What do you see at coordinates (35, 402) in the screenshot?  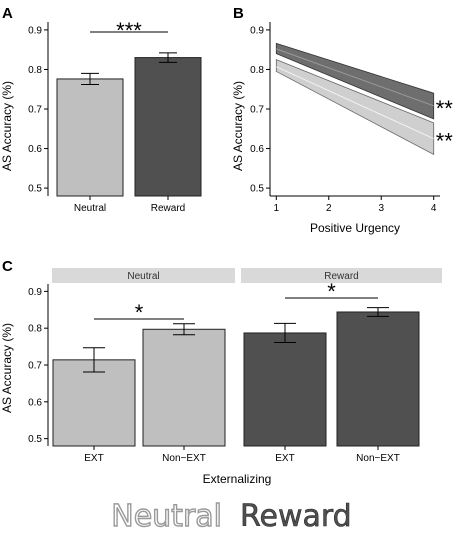 I see `panel-c-y-tick-label: 0.6` at bounding box center [35, 402].